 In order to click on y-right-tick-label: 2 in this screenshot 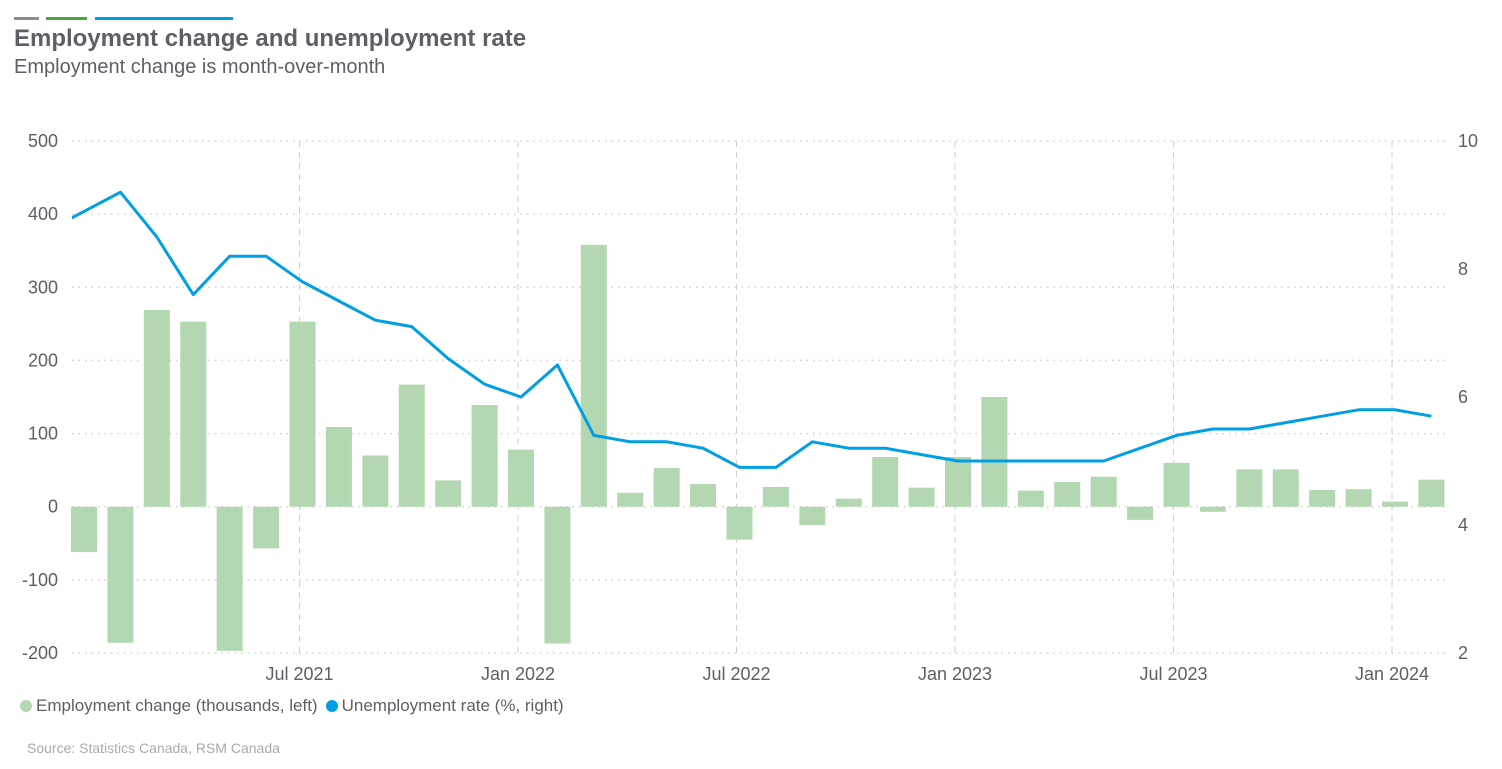, I will do `click(1463, 653)`.